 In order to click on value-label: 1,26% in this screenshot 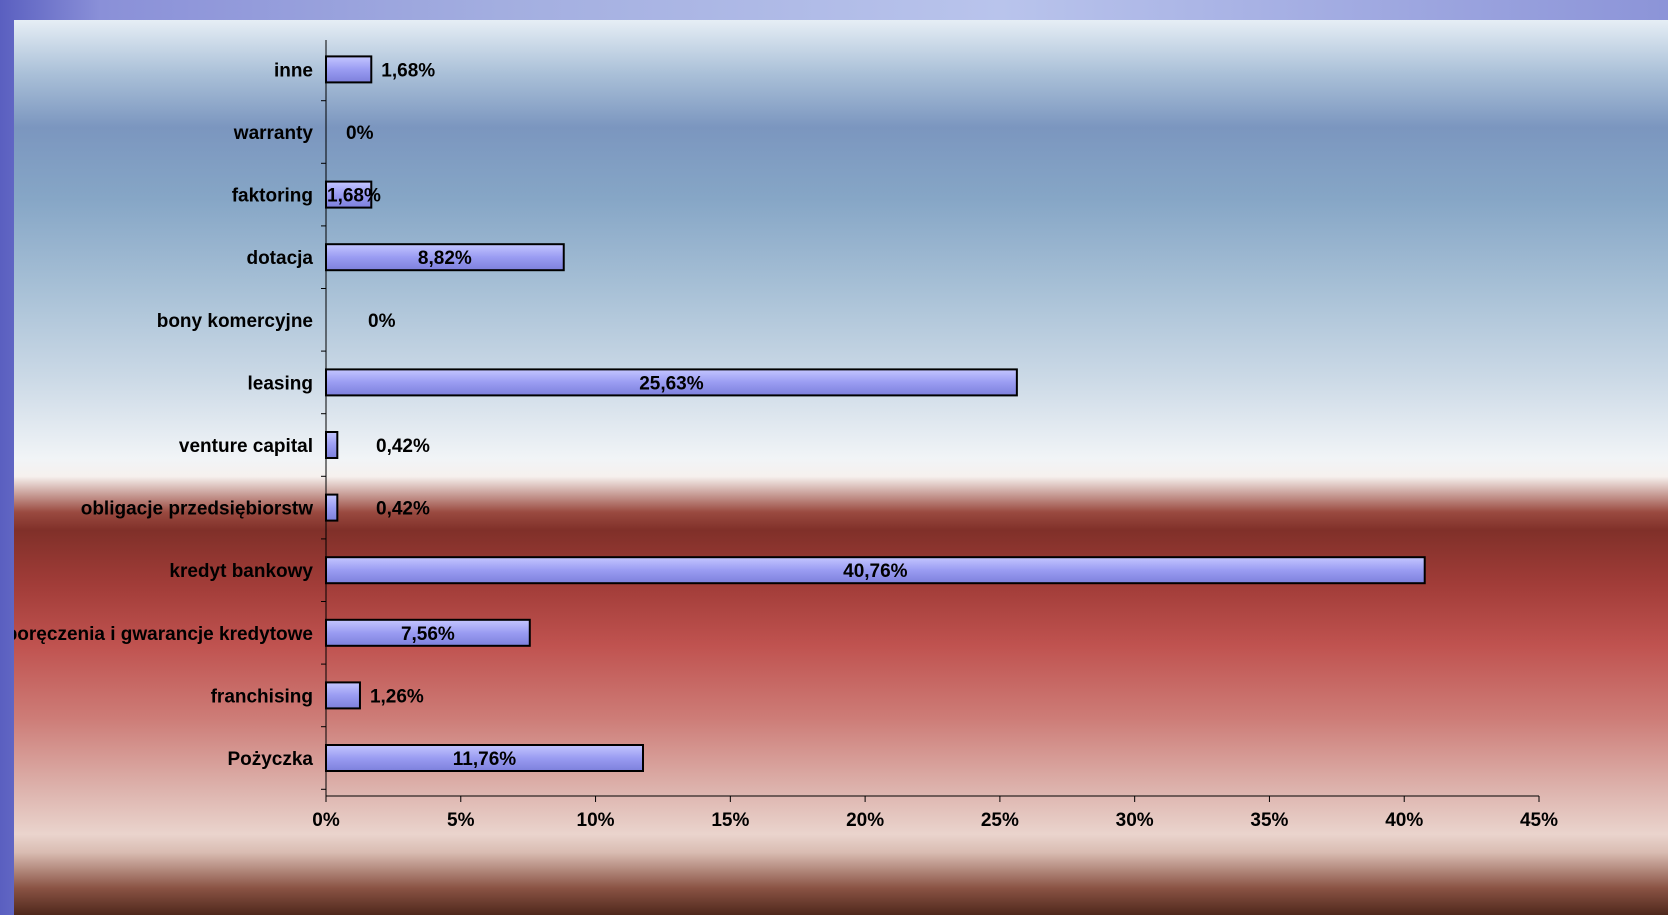, I will do `click(397, 696)`.